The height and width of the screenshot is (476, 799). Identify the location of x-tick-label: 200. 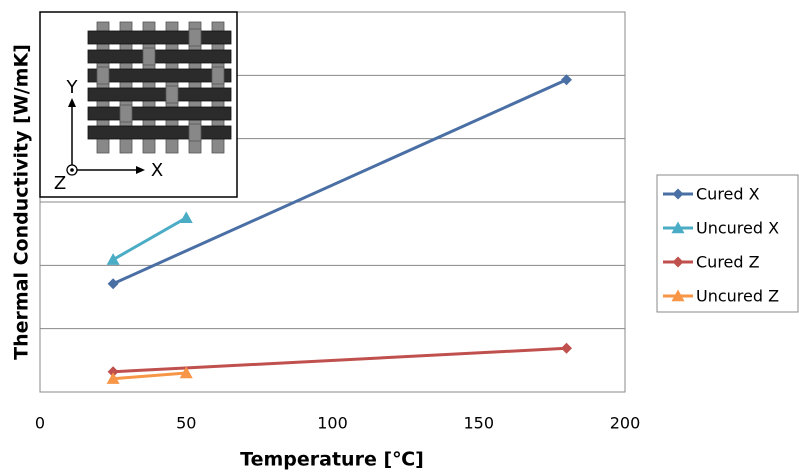
(625, 423).